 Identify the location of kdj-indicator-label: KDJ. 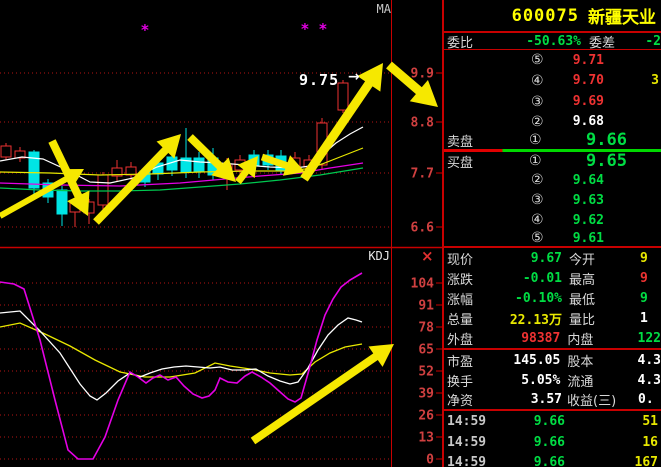
(379, 256).